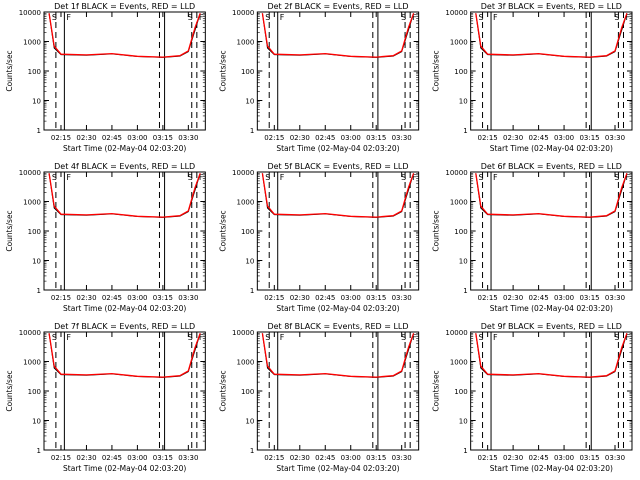 The image size is (640, 480). What do you see at coordinates (124, 326) in the screenshot?
I see `panel-title: Det 7f BLACK = Events, RED = LLD` at bounding box center [124, 326].